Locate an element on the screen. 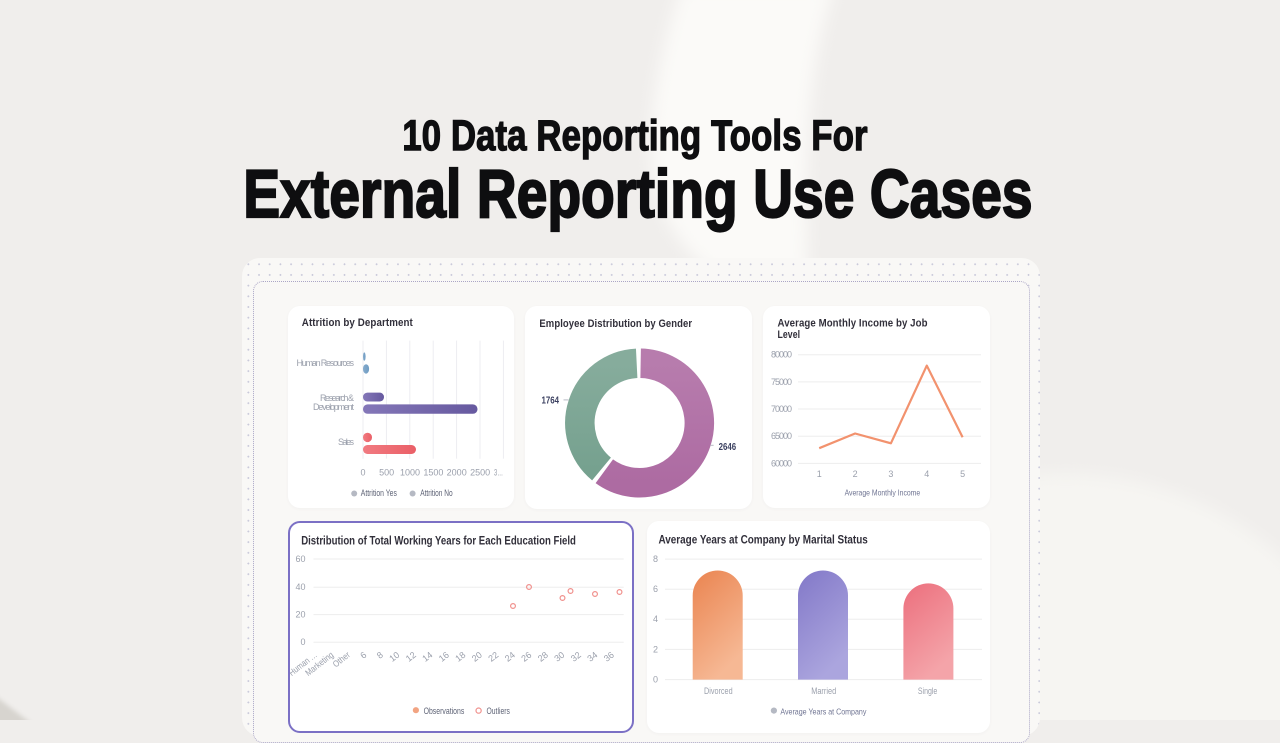  svg-text: 1500 is located at coordinates (433, 472).